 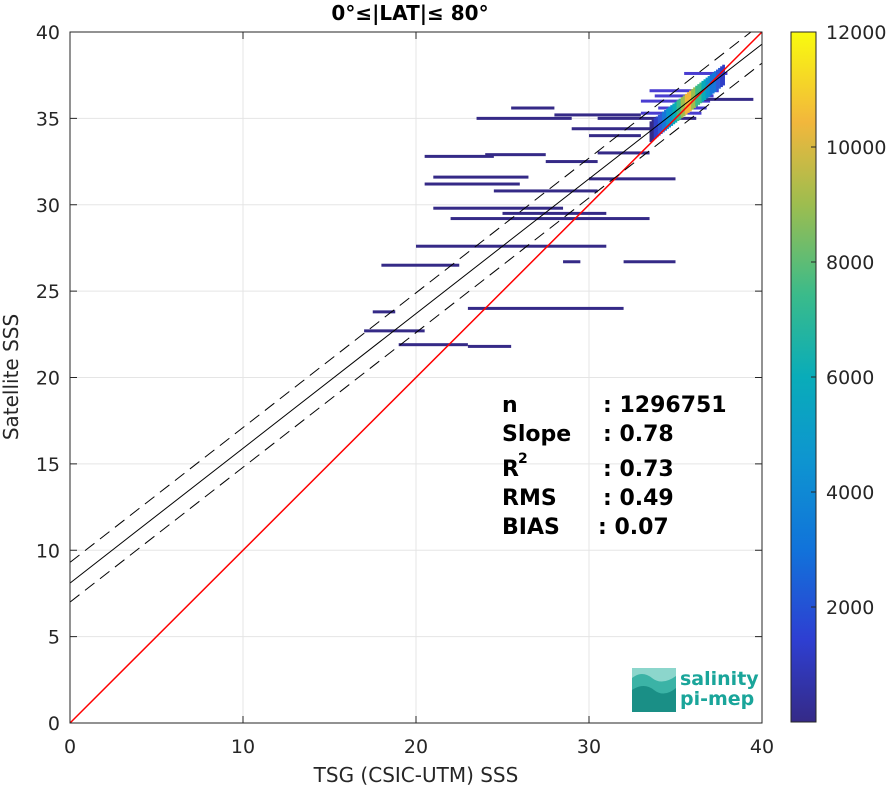 What do you see at coordinates (510, 405) in the screenshot?
I see `stat-n-label: n` at bounding box center [510, 405].